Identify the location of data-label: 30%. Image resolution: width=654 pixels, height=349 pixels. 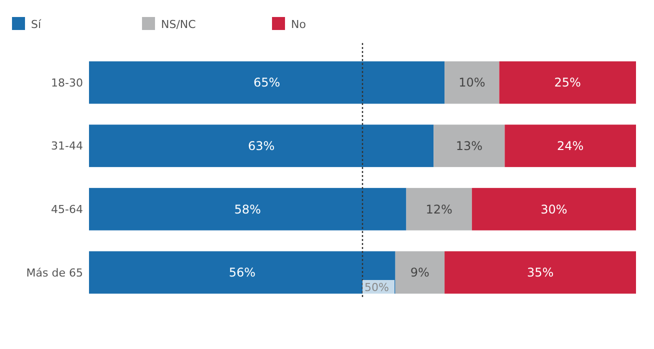
(554, 209).